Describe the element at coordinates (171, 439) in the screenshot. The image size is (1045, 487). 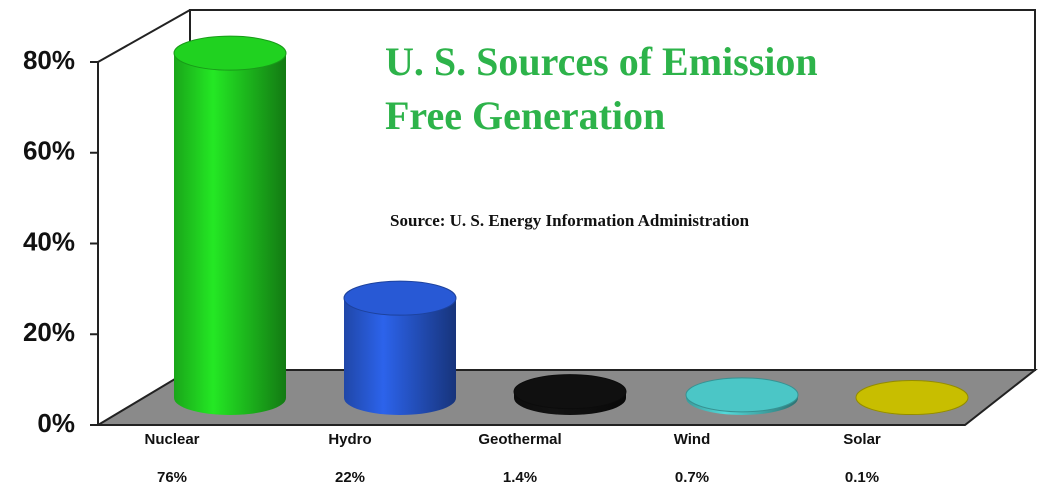
I see `x-tick-label: Nuclear` at that location.